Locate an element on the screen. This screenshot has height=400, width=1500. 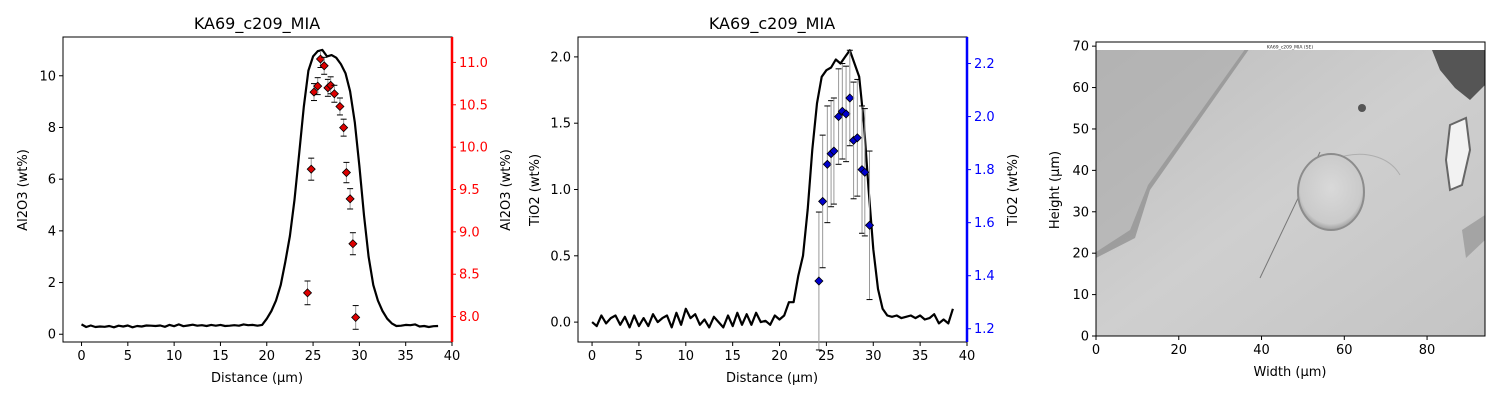
panel2-y2tick-label: 1.6 is located at coordinates (984, 223).